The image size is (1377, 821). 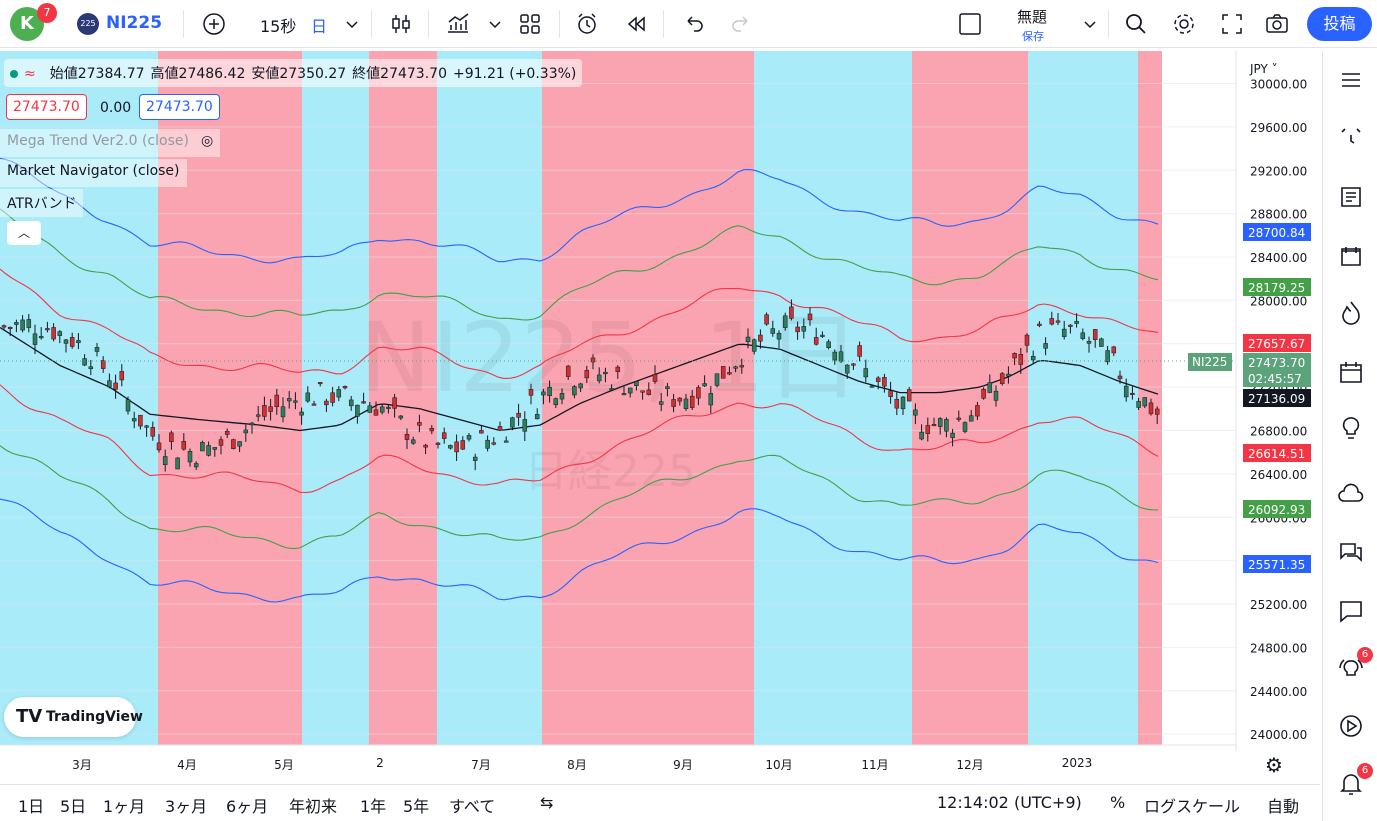 I want to click on calendar-add-icon, so click(x=1351, y=256).